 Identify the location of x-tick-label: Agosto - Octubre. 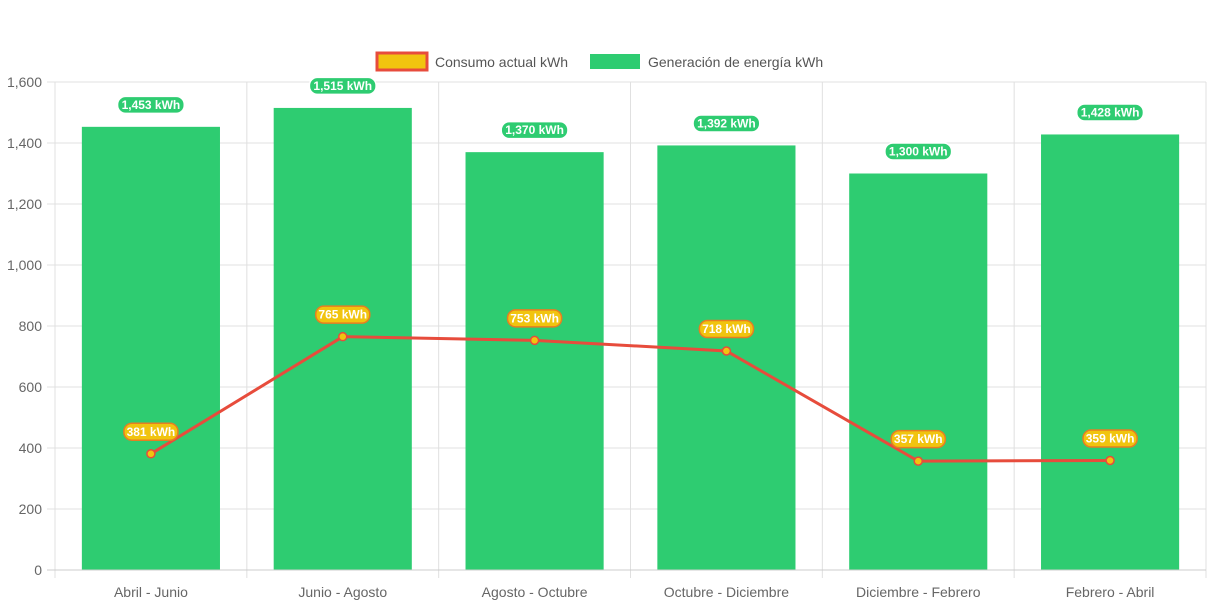
(535, 592).